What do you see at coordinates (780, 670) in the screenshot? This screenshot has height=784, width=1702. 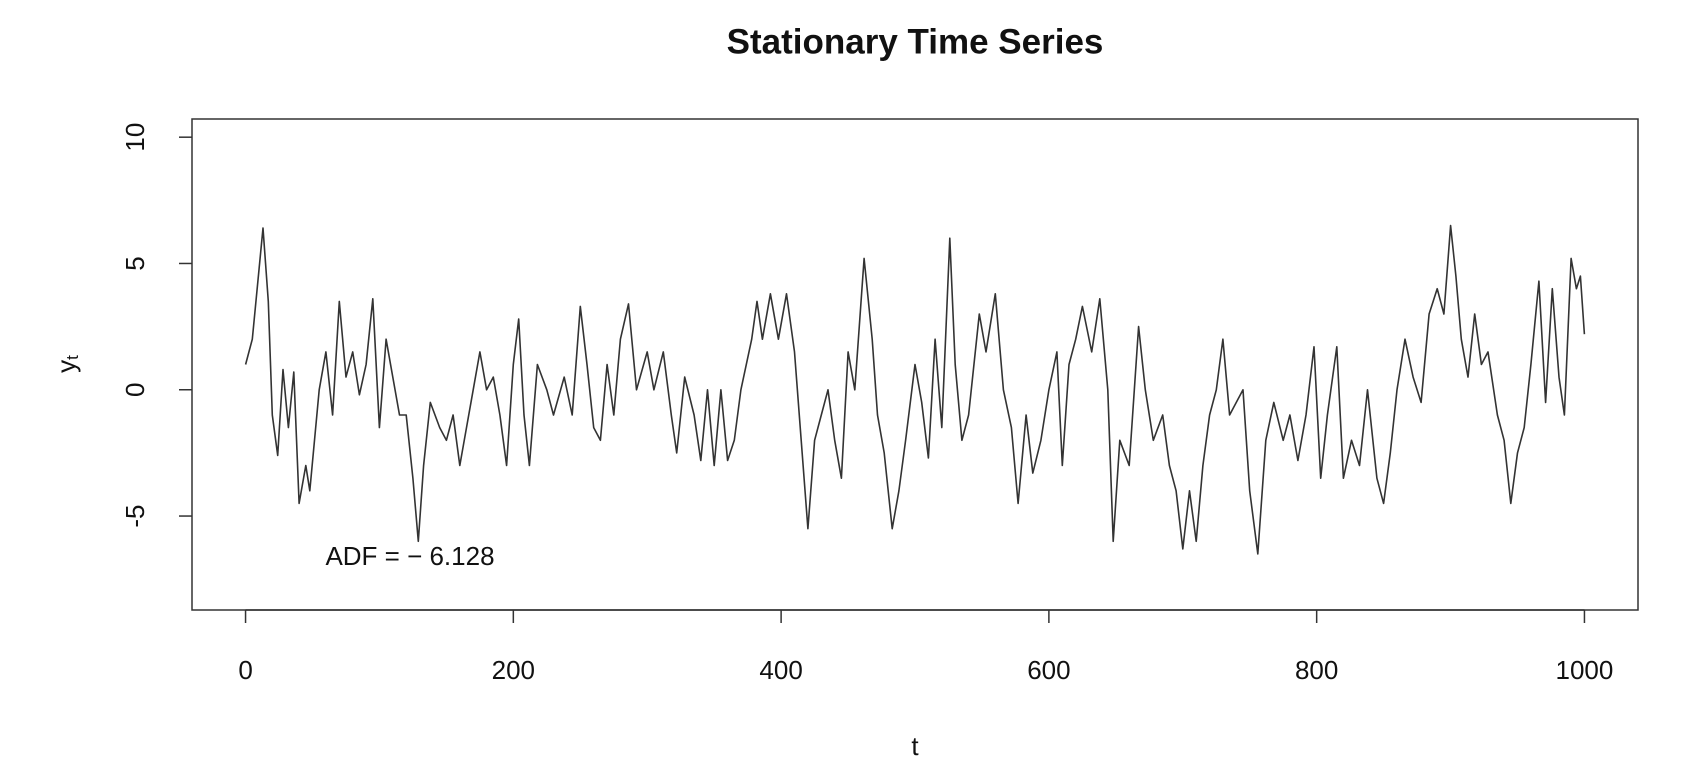 I see `x-tick-label: 400` at bounding box center [780, 670].